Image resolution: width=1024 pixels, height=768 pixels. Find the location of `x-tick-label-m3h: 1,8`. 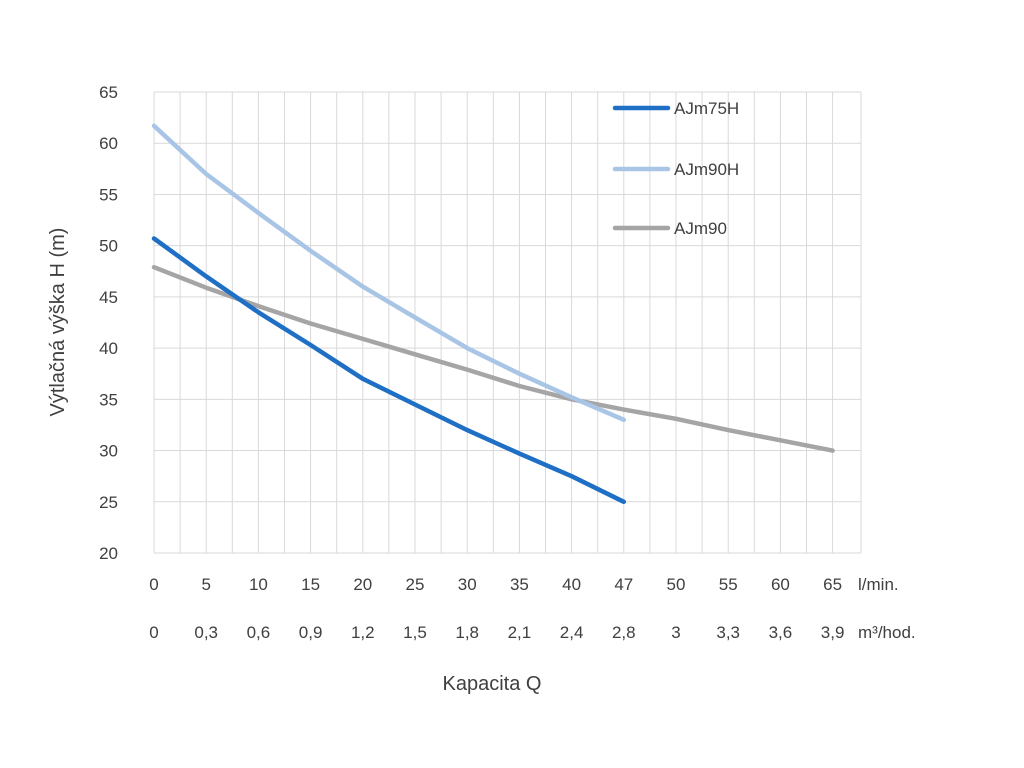

x-tick-label-m3h: 1,8 is located at coordinates (467, 632).